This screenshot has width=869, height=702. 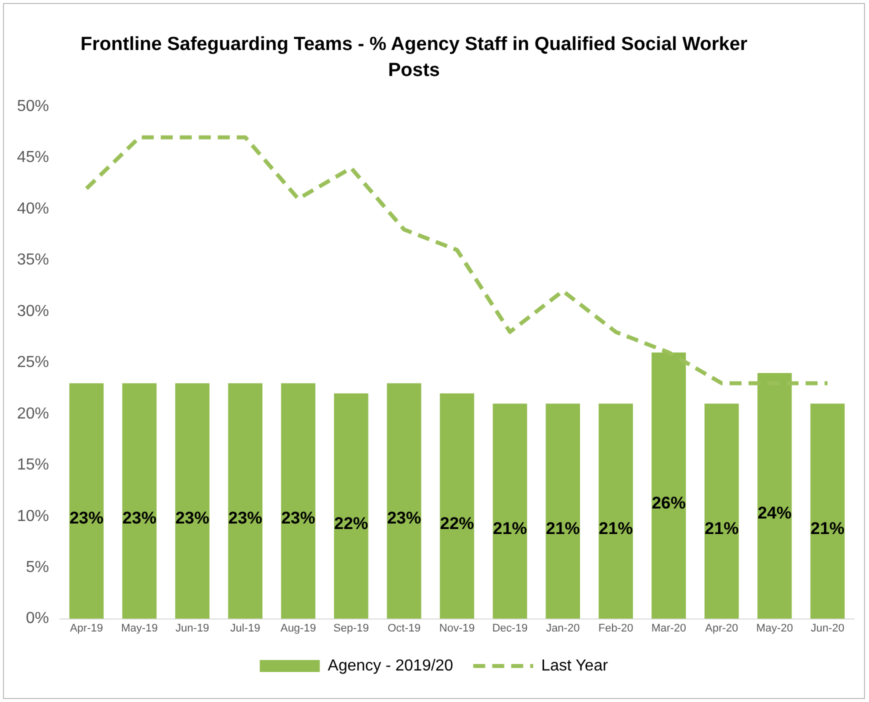 I want to click on y-tick-label: 30%, so click(x=33, y=311).